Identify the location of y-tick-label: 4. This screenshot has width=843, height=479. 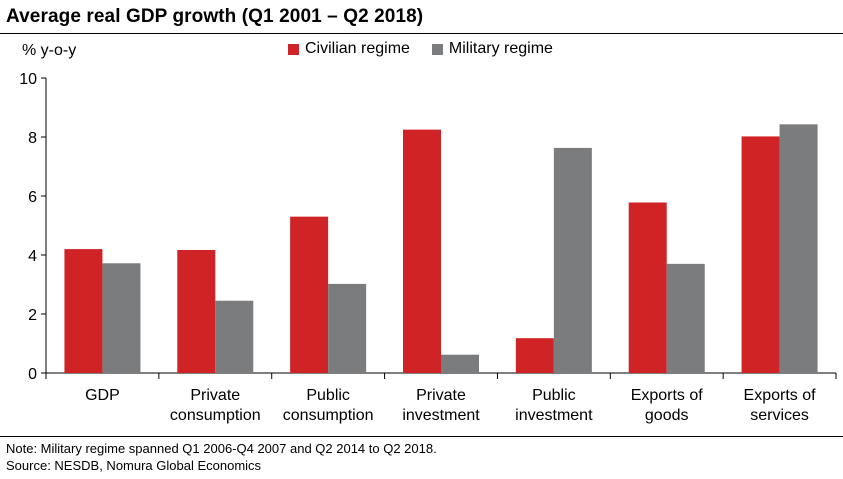
(32, 256).